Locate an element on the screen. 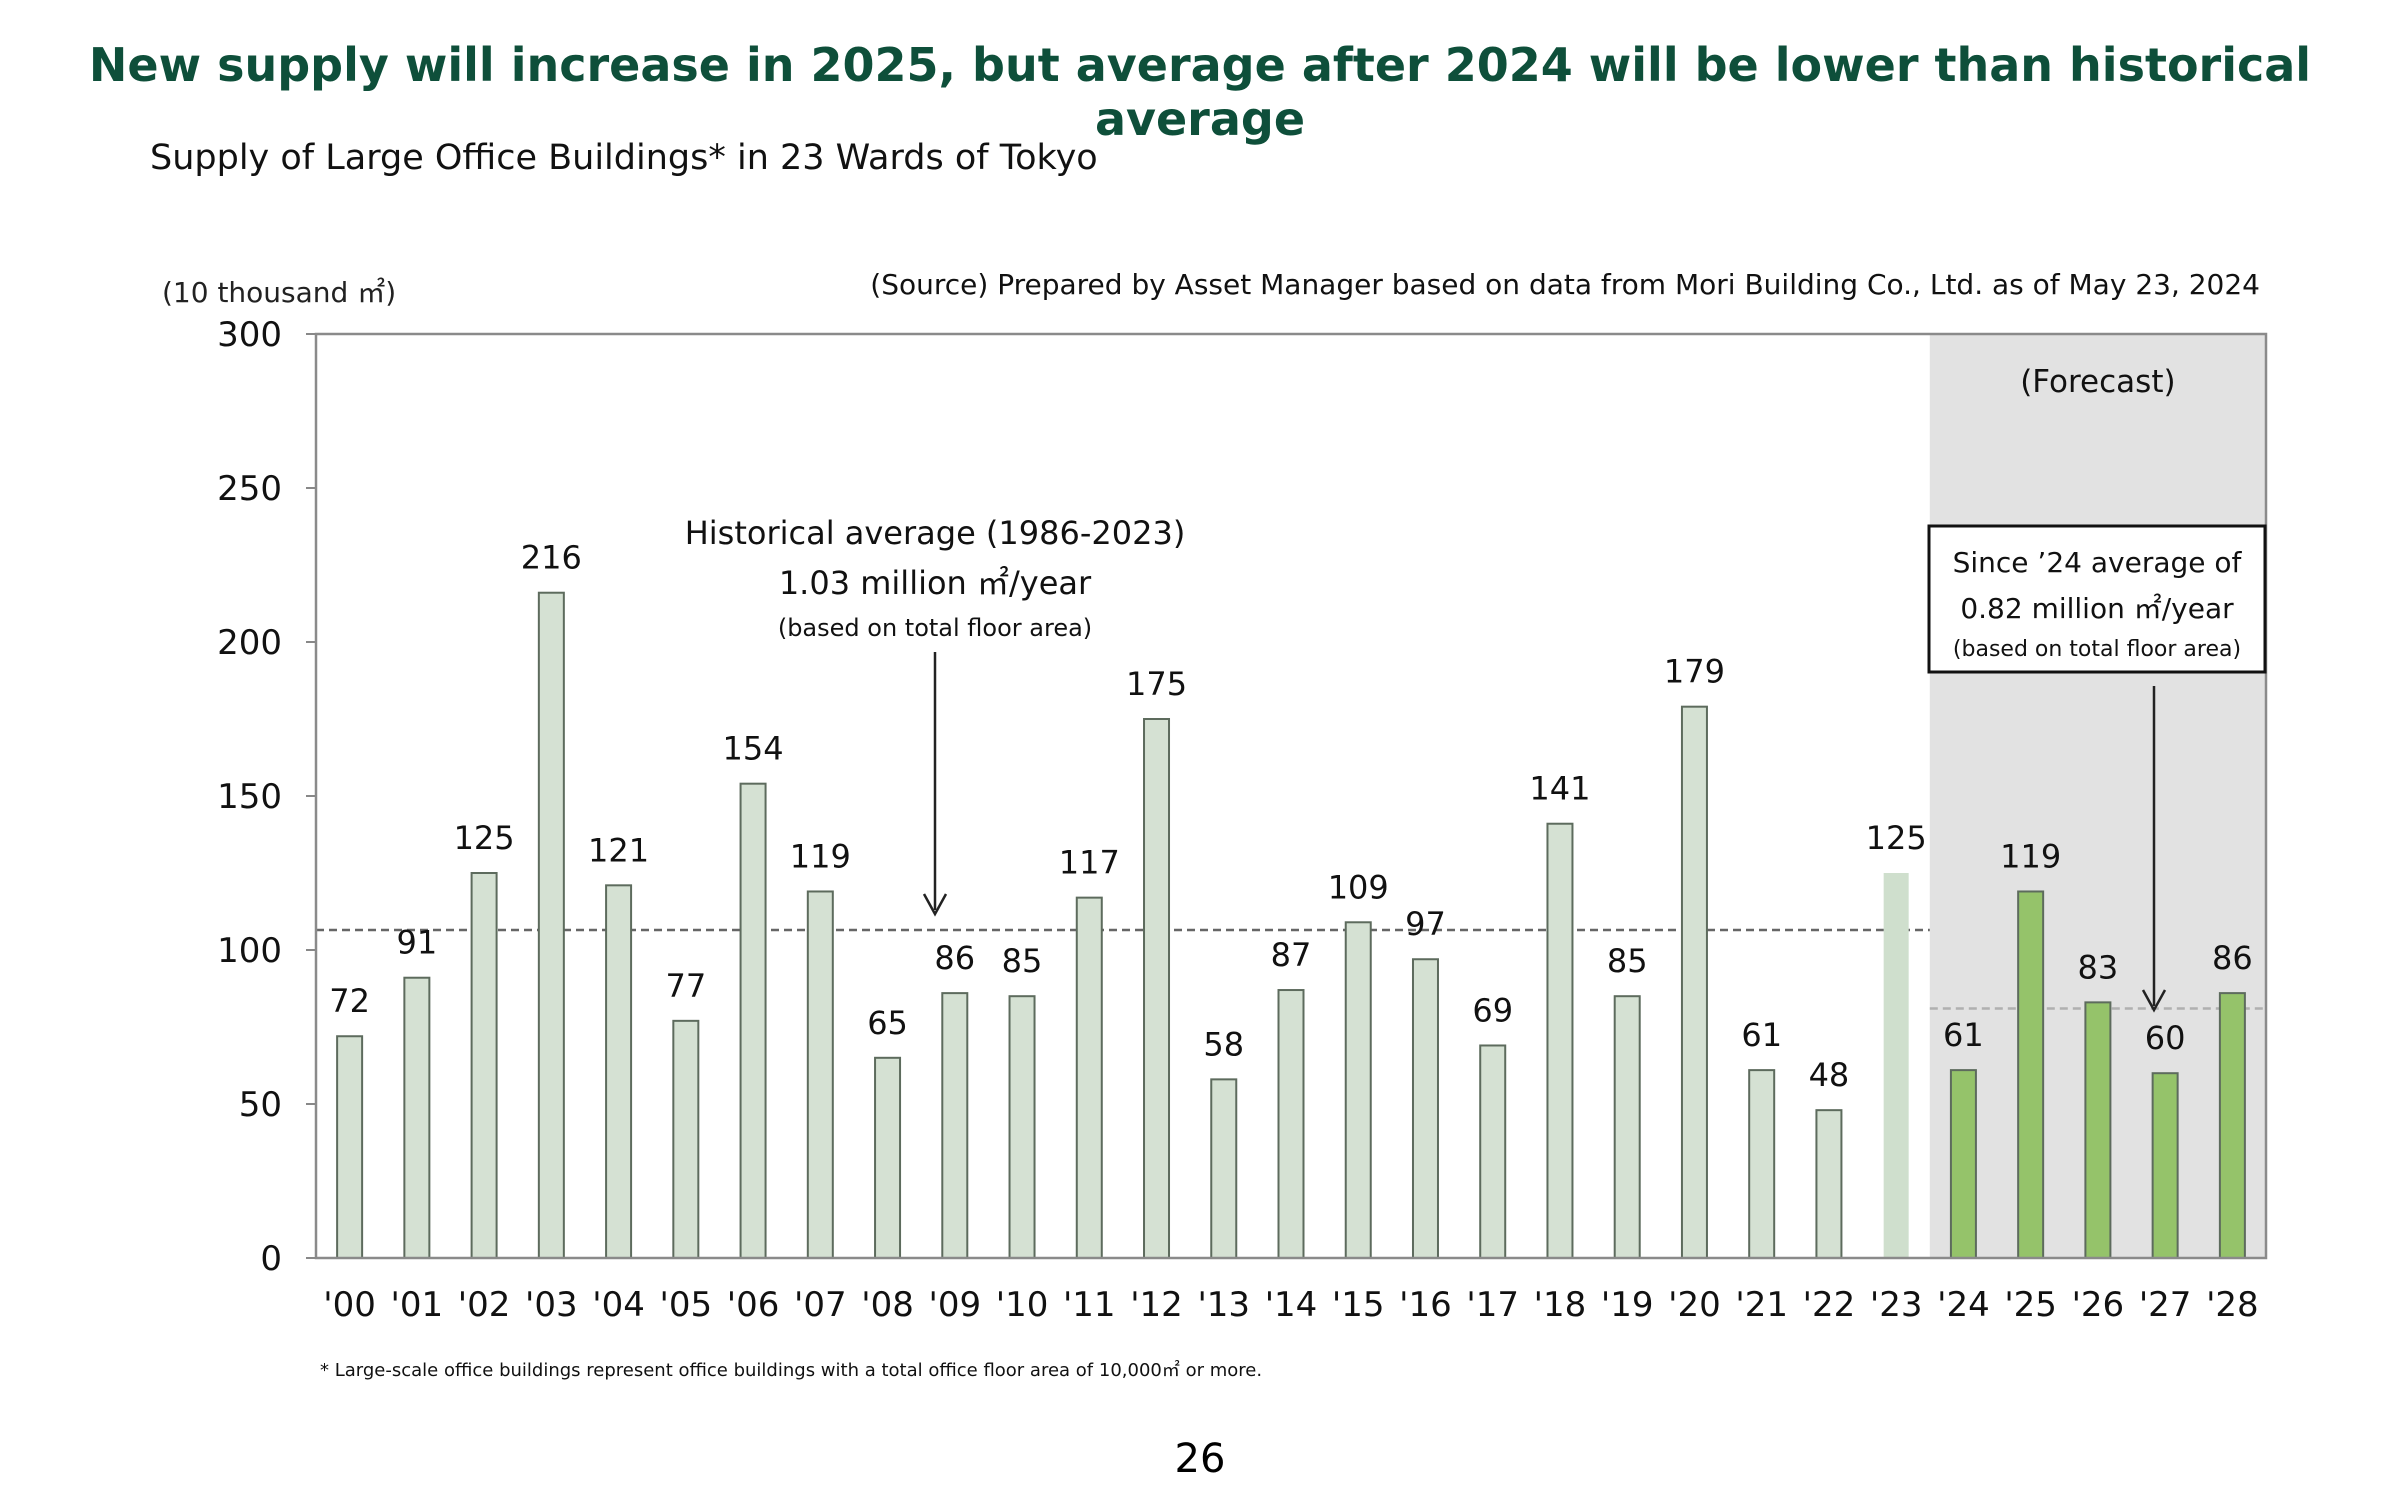 This screenshot has height=1494, width=2400. y-tick-4: 200 is located at coordinates (249, 643).